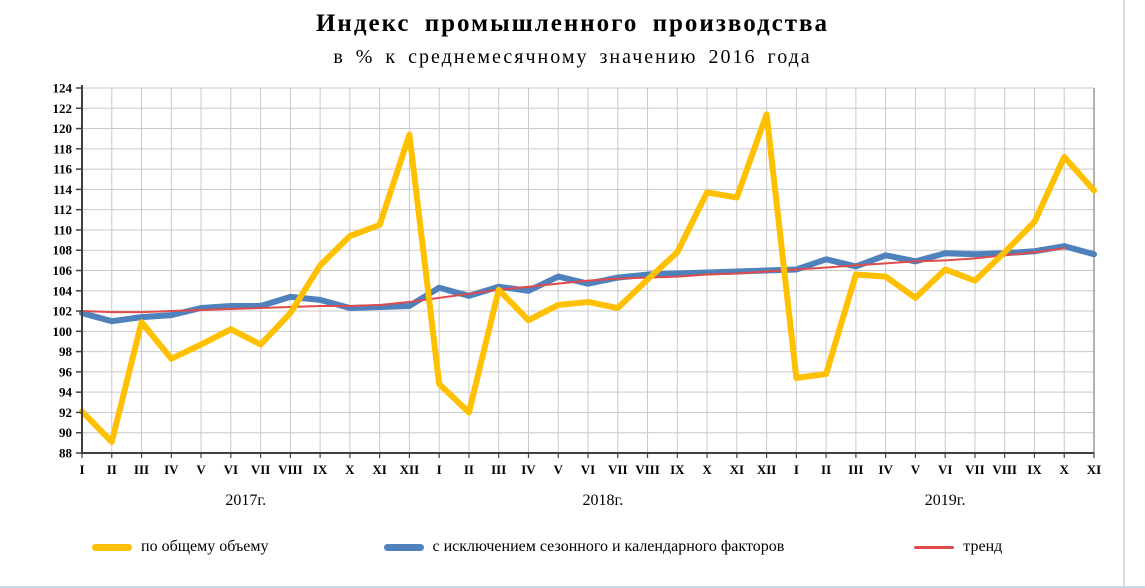 Image resolution: width=1145 pixels, height=588 pixels. I want to click on y-tick-label: 120, so click(63, 128).